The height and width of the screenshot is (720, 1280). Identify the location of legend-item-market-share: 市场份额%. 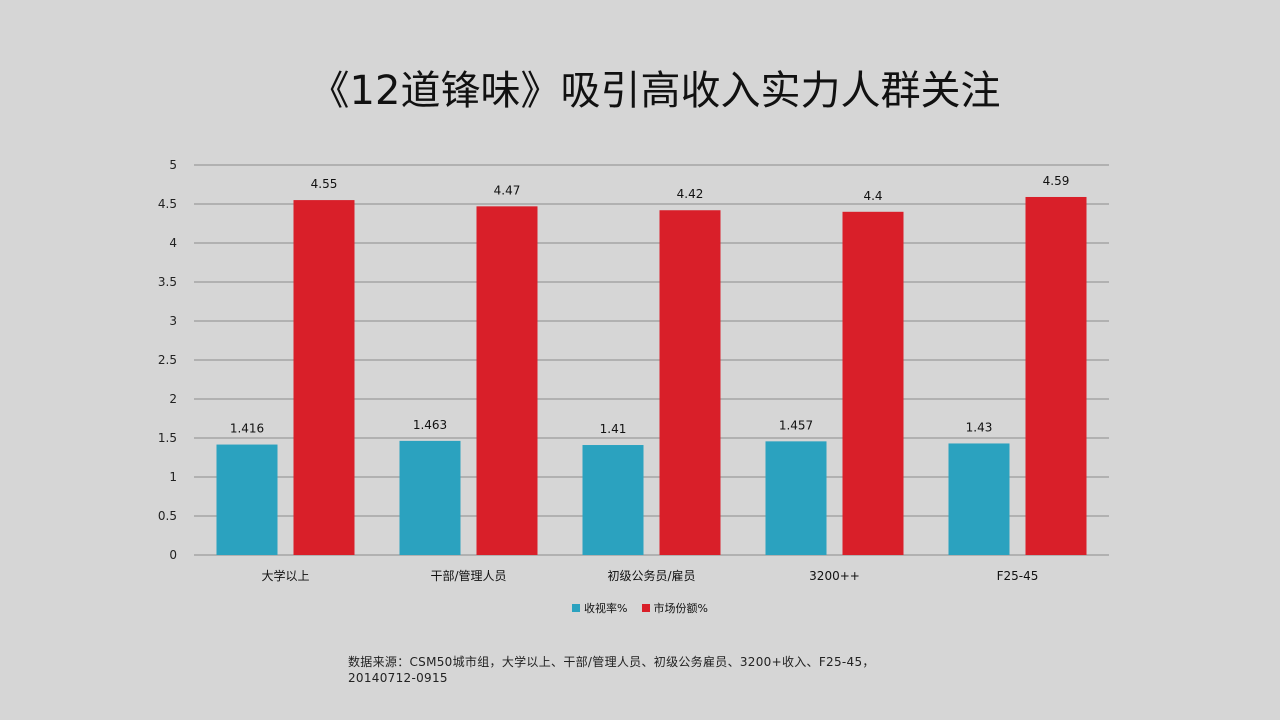
(674, 608).